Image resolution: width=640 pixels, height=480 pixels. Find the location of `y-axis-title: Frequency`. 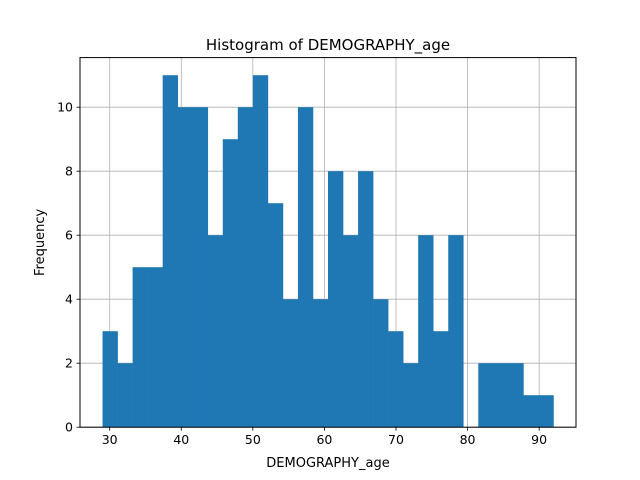

y-axis-title: Frequency is located at coordinates (40, 242).